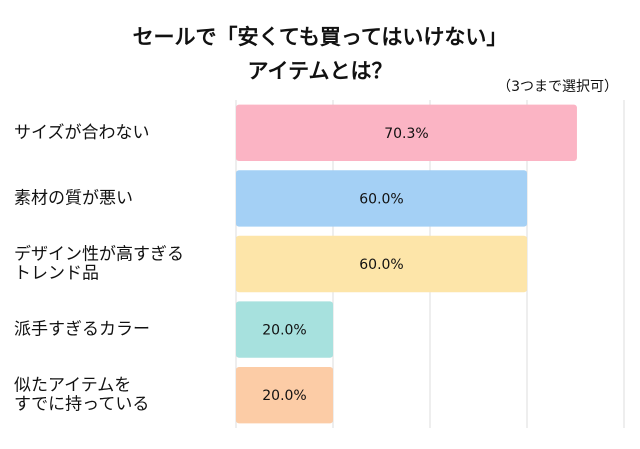 The height and width of the screenshot is (449, 640). I want to click on y-tick-label: トレンド品, so click(56, 274).